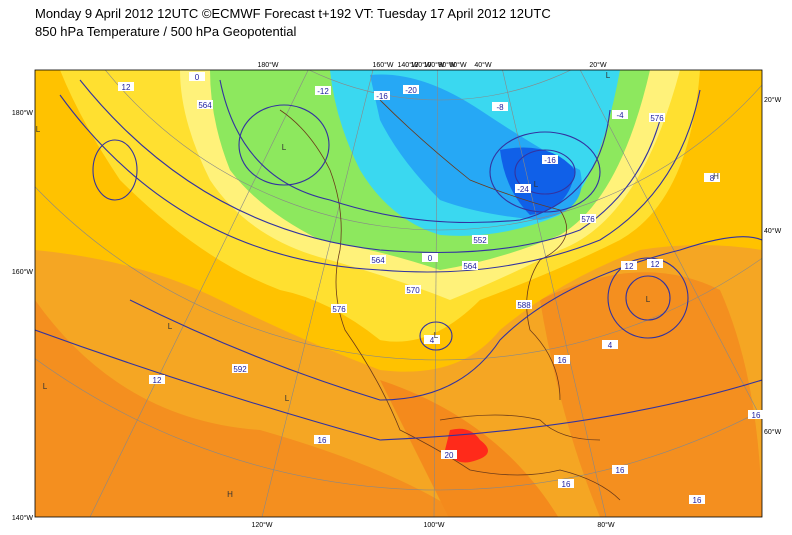 The image size is (792, 535). Describe the element at coordinates (261, 525) in the screenshot. I see `bottom-label: 120°W` at that location.